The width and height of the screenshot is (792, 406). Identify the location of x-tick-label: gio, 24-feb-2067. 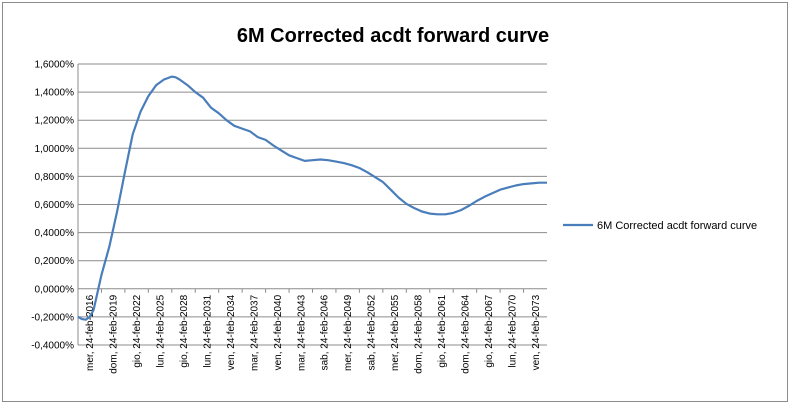
(489, 330).